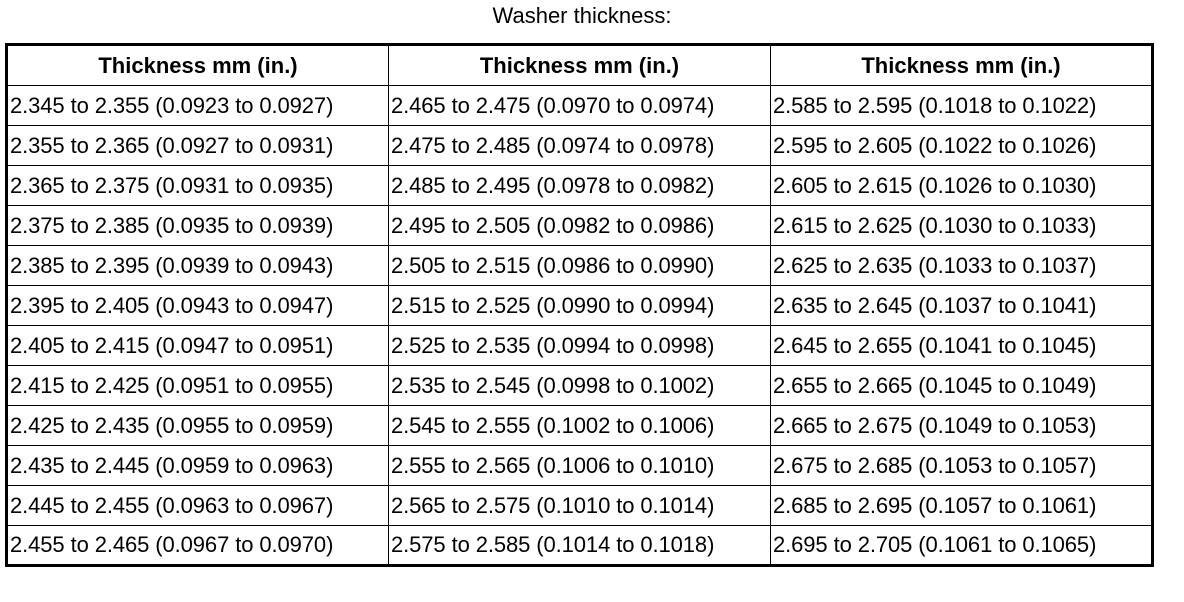  I want to click on table-cell: 2.345 to 2.355 (0.0923 to 0.0927), so click(197, 105).